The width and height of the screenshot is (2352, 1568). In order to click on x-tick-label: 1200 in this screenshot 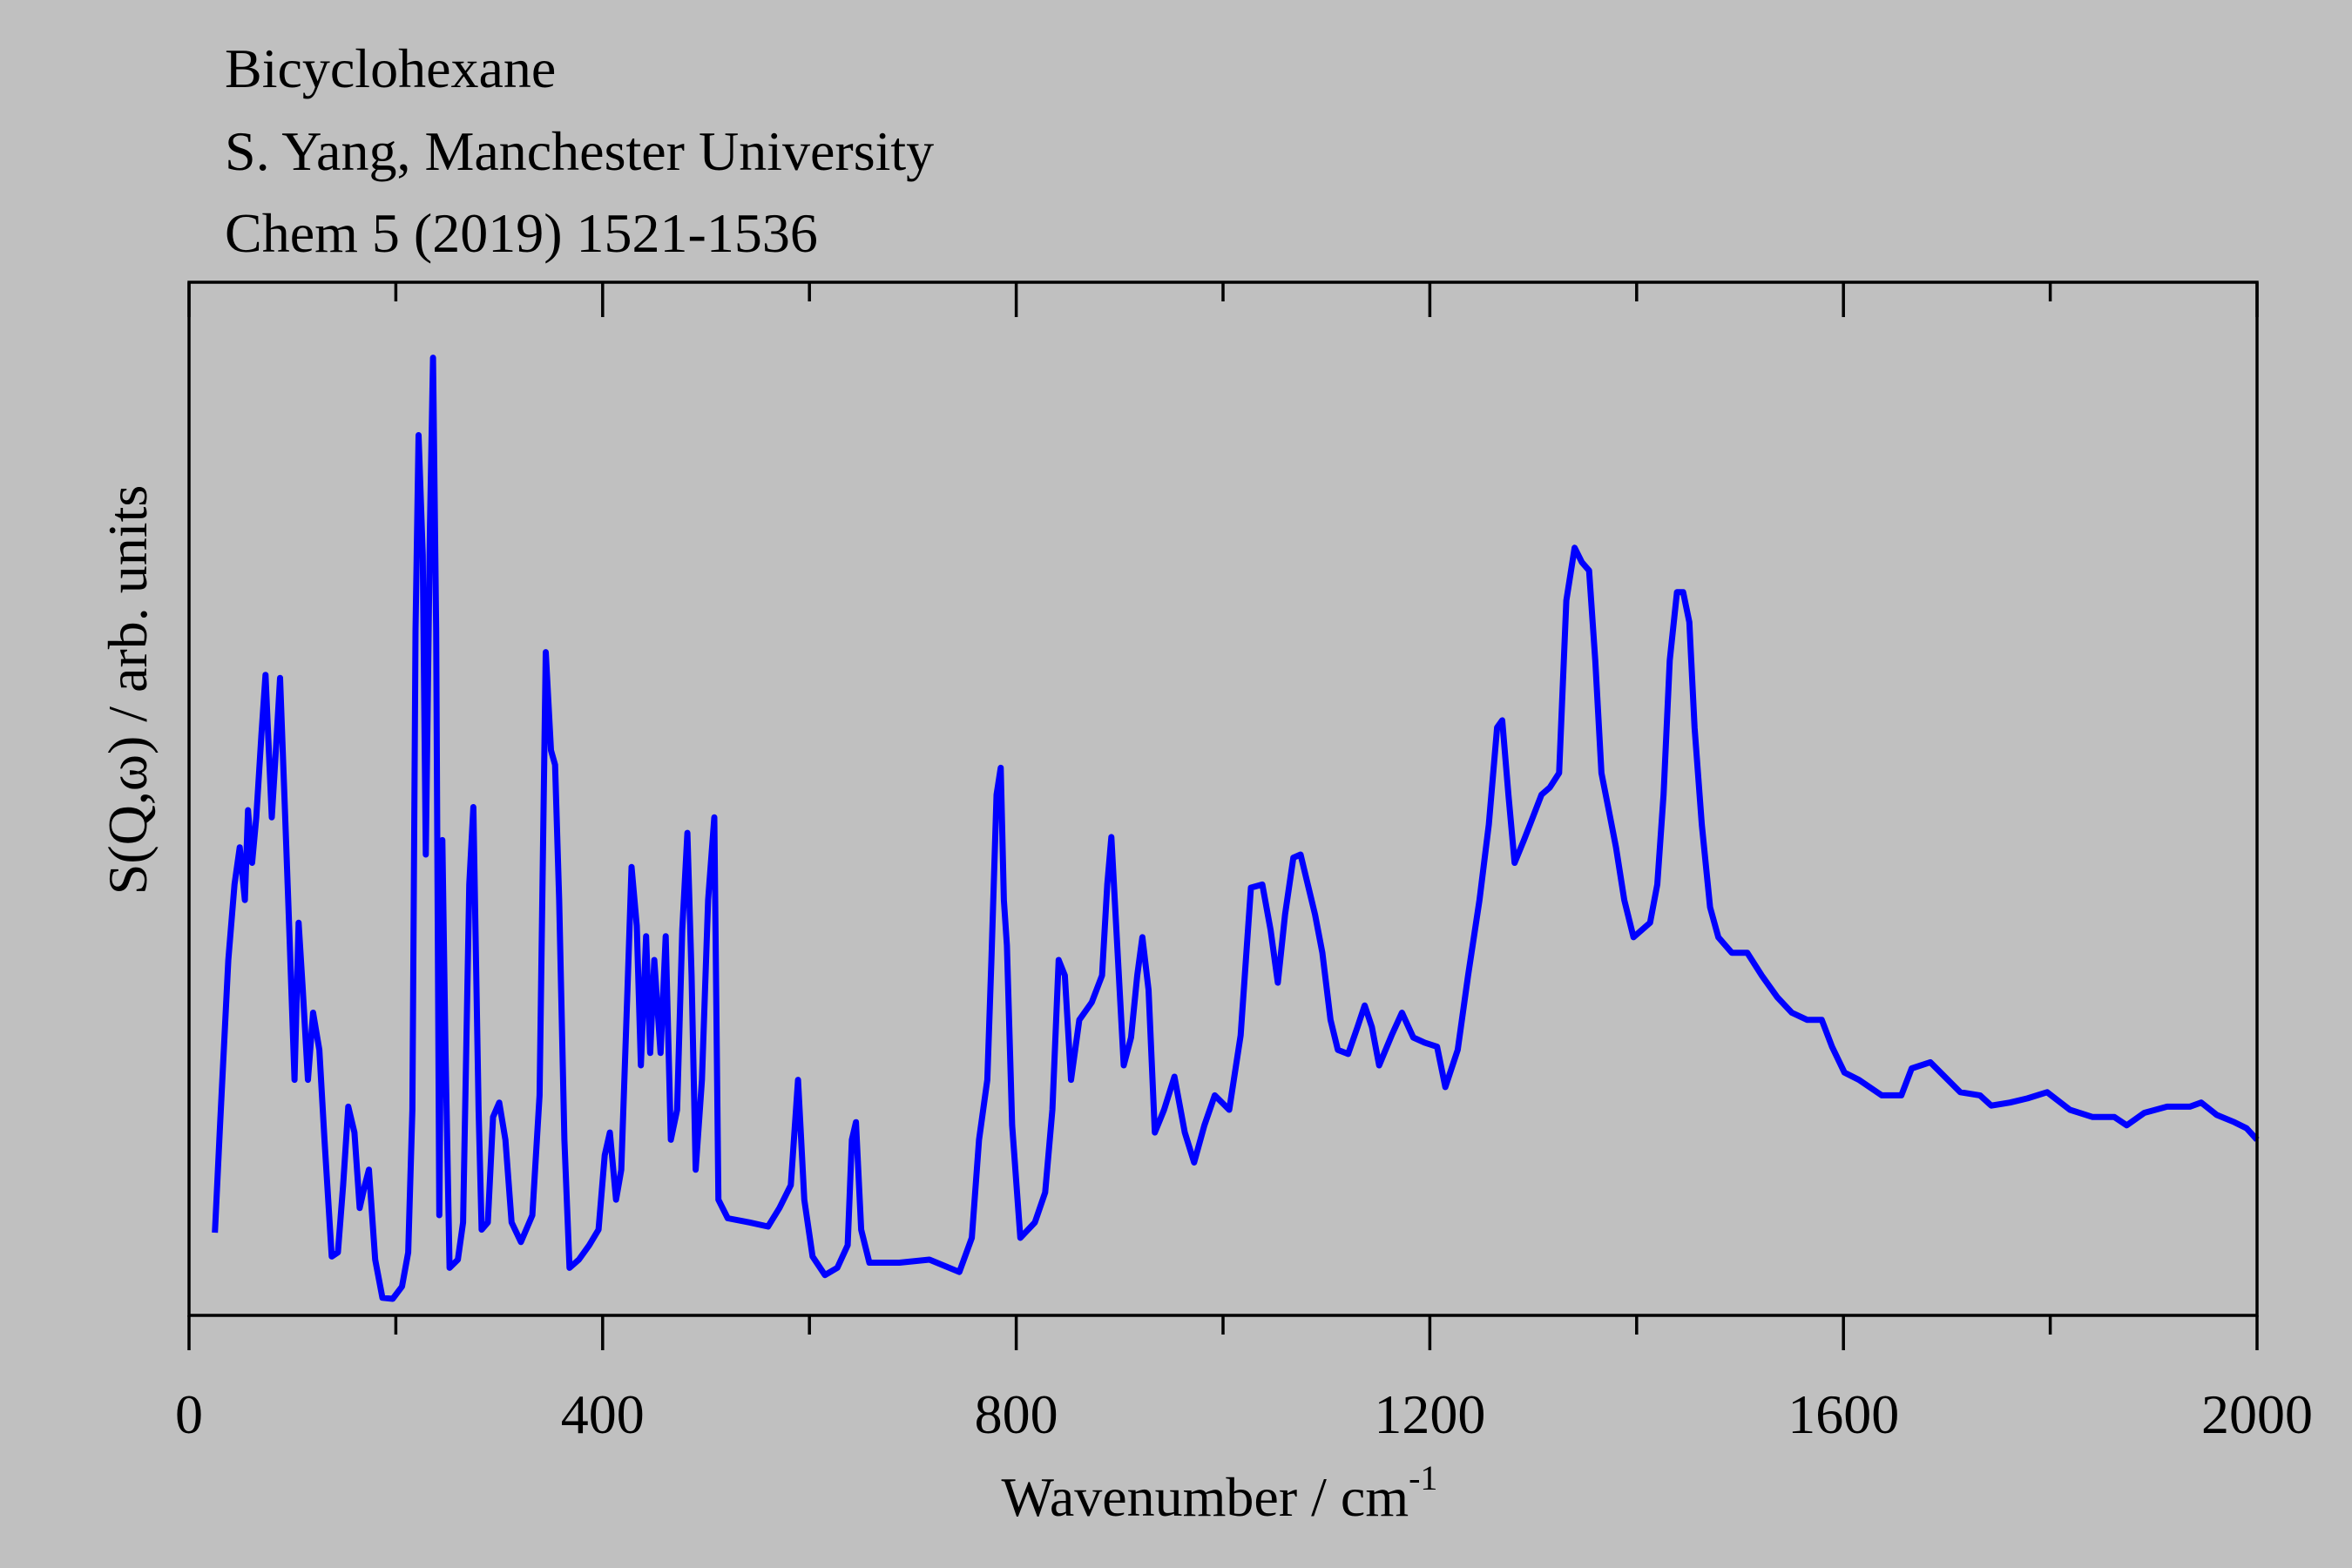, I will do `click(1429, 1414)`.